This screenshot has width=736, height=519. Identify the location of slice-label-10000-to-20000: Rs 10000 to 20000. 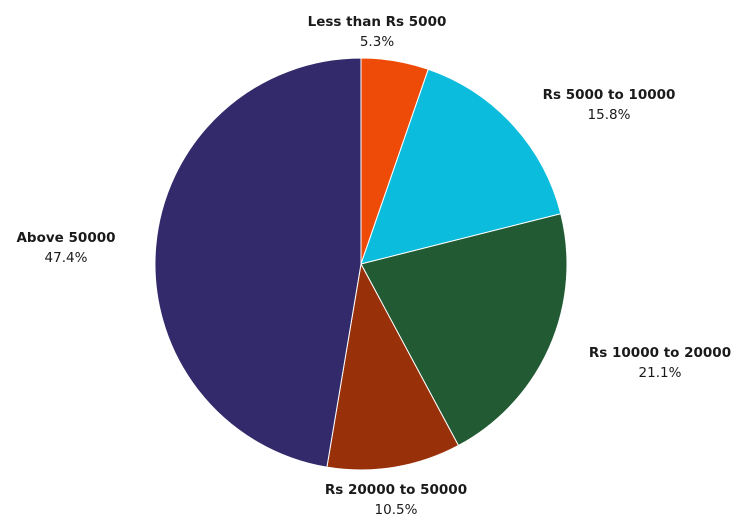
(660, 353).